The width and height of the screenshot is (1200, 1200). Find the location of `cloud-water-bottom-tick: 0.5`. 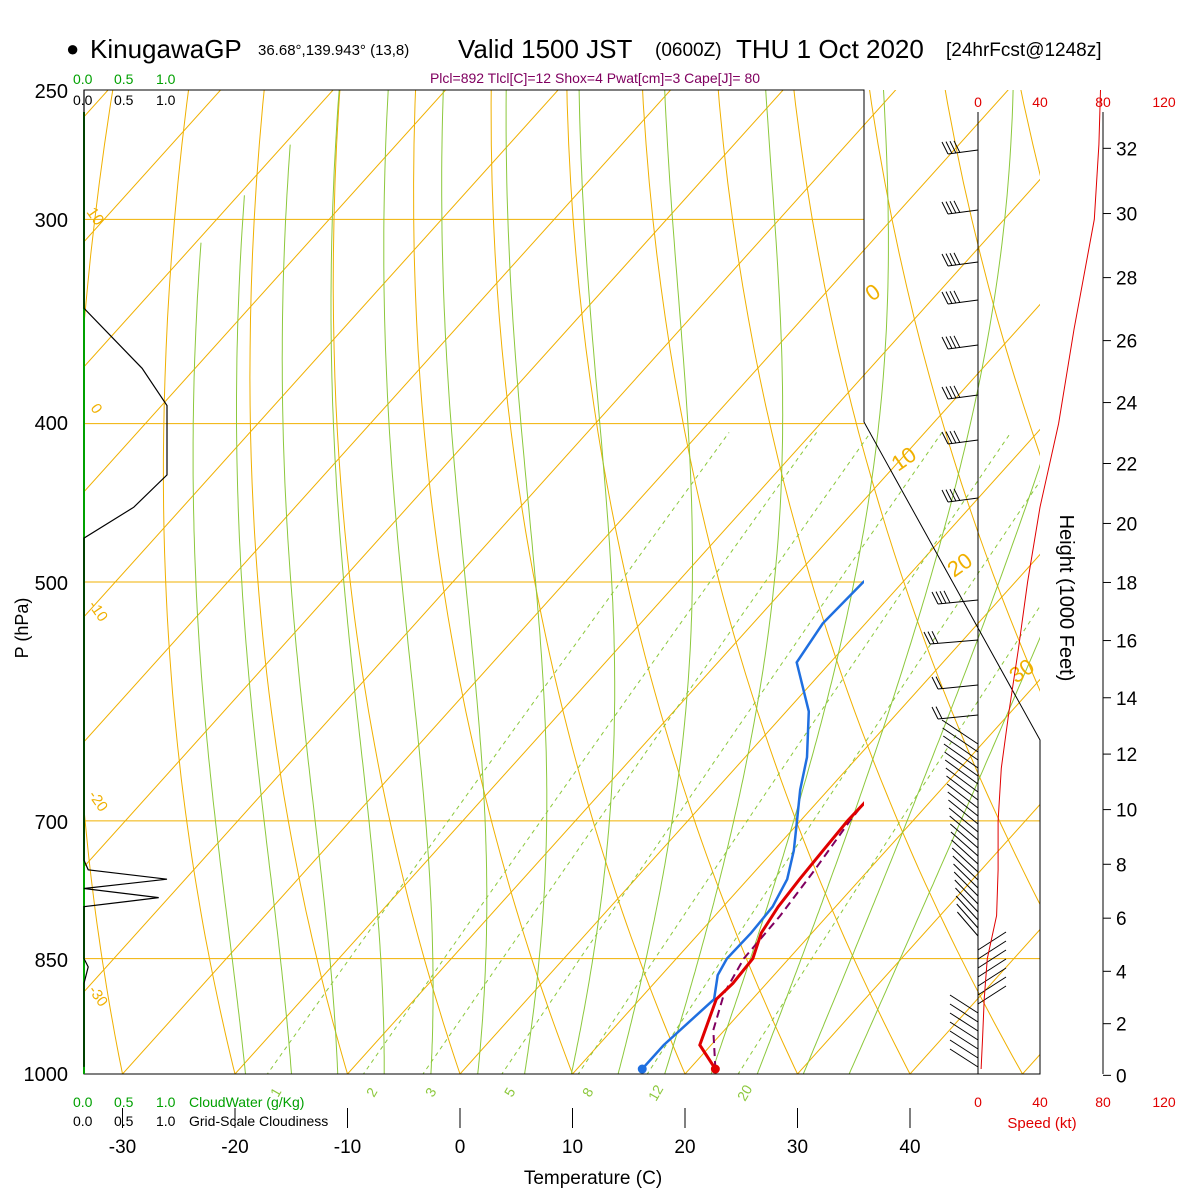

cloud-water-bottom-tick: 0.5 is located at coordinates (124, 1102).